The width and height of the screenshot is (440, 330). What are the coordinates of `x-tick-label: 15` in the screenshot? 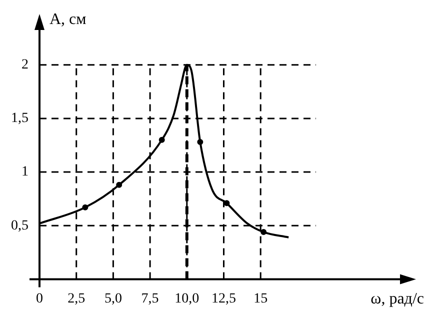 It's located at (261, 298).